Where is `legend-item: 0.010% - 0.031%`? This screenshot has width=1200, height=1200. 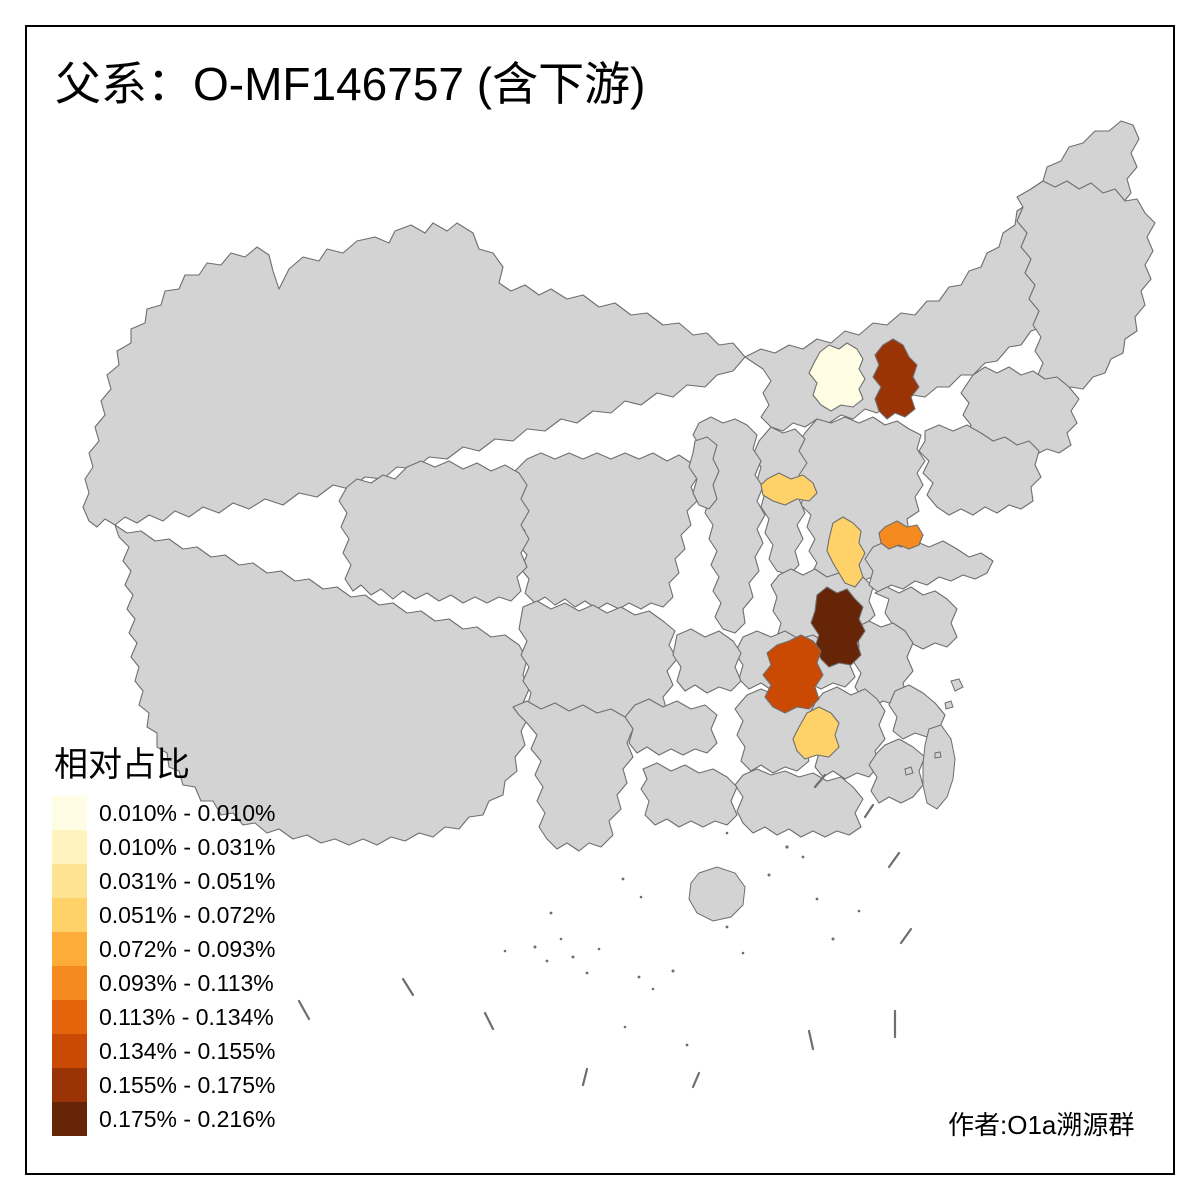 legend-item: 0.010% - 0.031% is located at coordinates (163, 847).